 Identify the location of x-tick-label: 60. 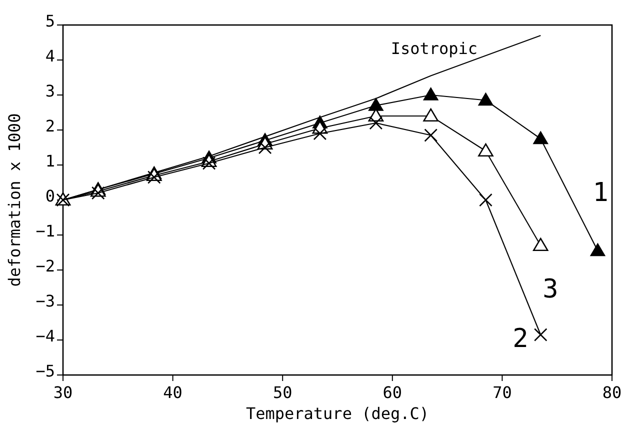
(392, 392).